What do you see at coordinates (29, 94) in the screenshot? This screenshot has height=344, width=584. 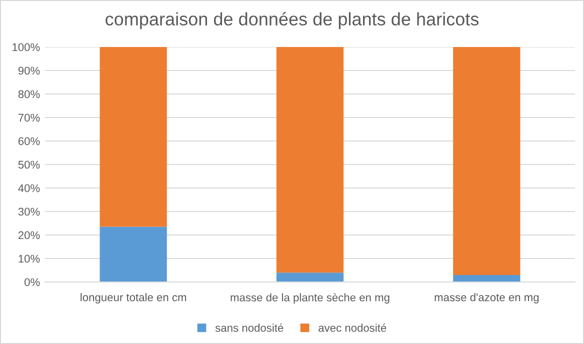 I see `y-tick-label: 80%` at bounding box center [29, 94].